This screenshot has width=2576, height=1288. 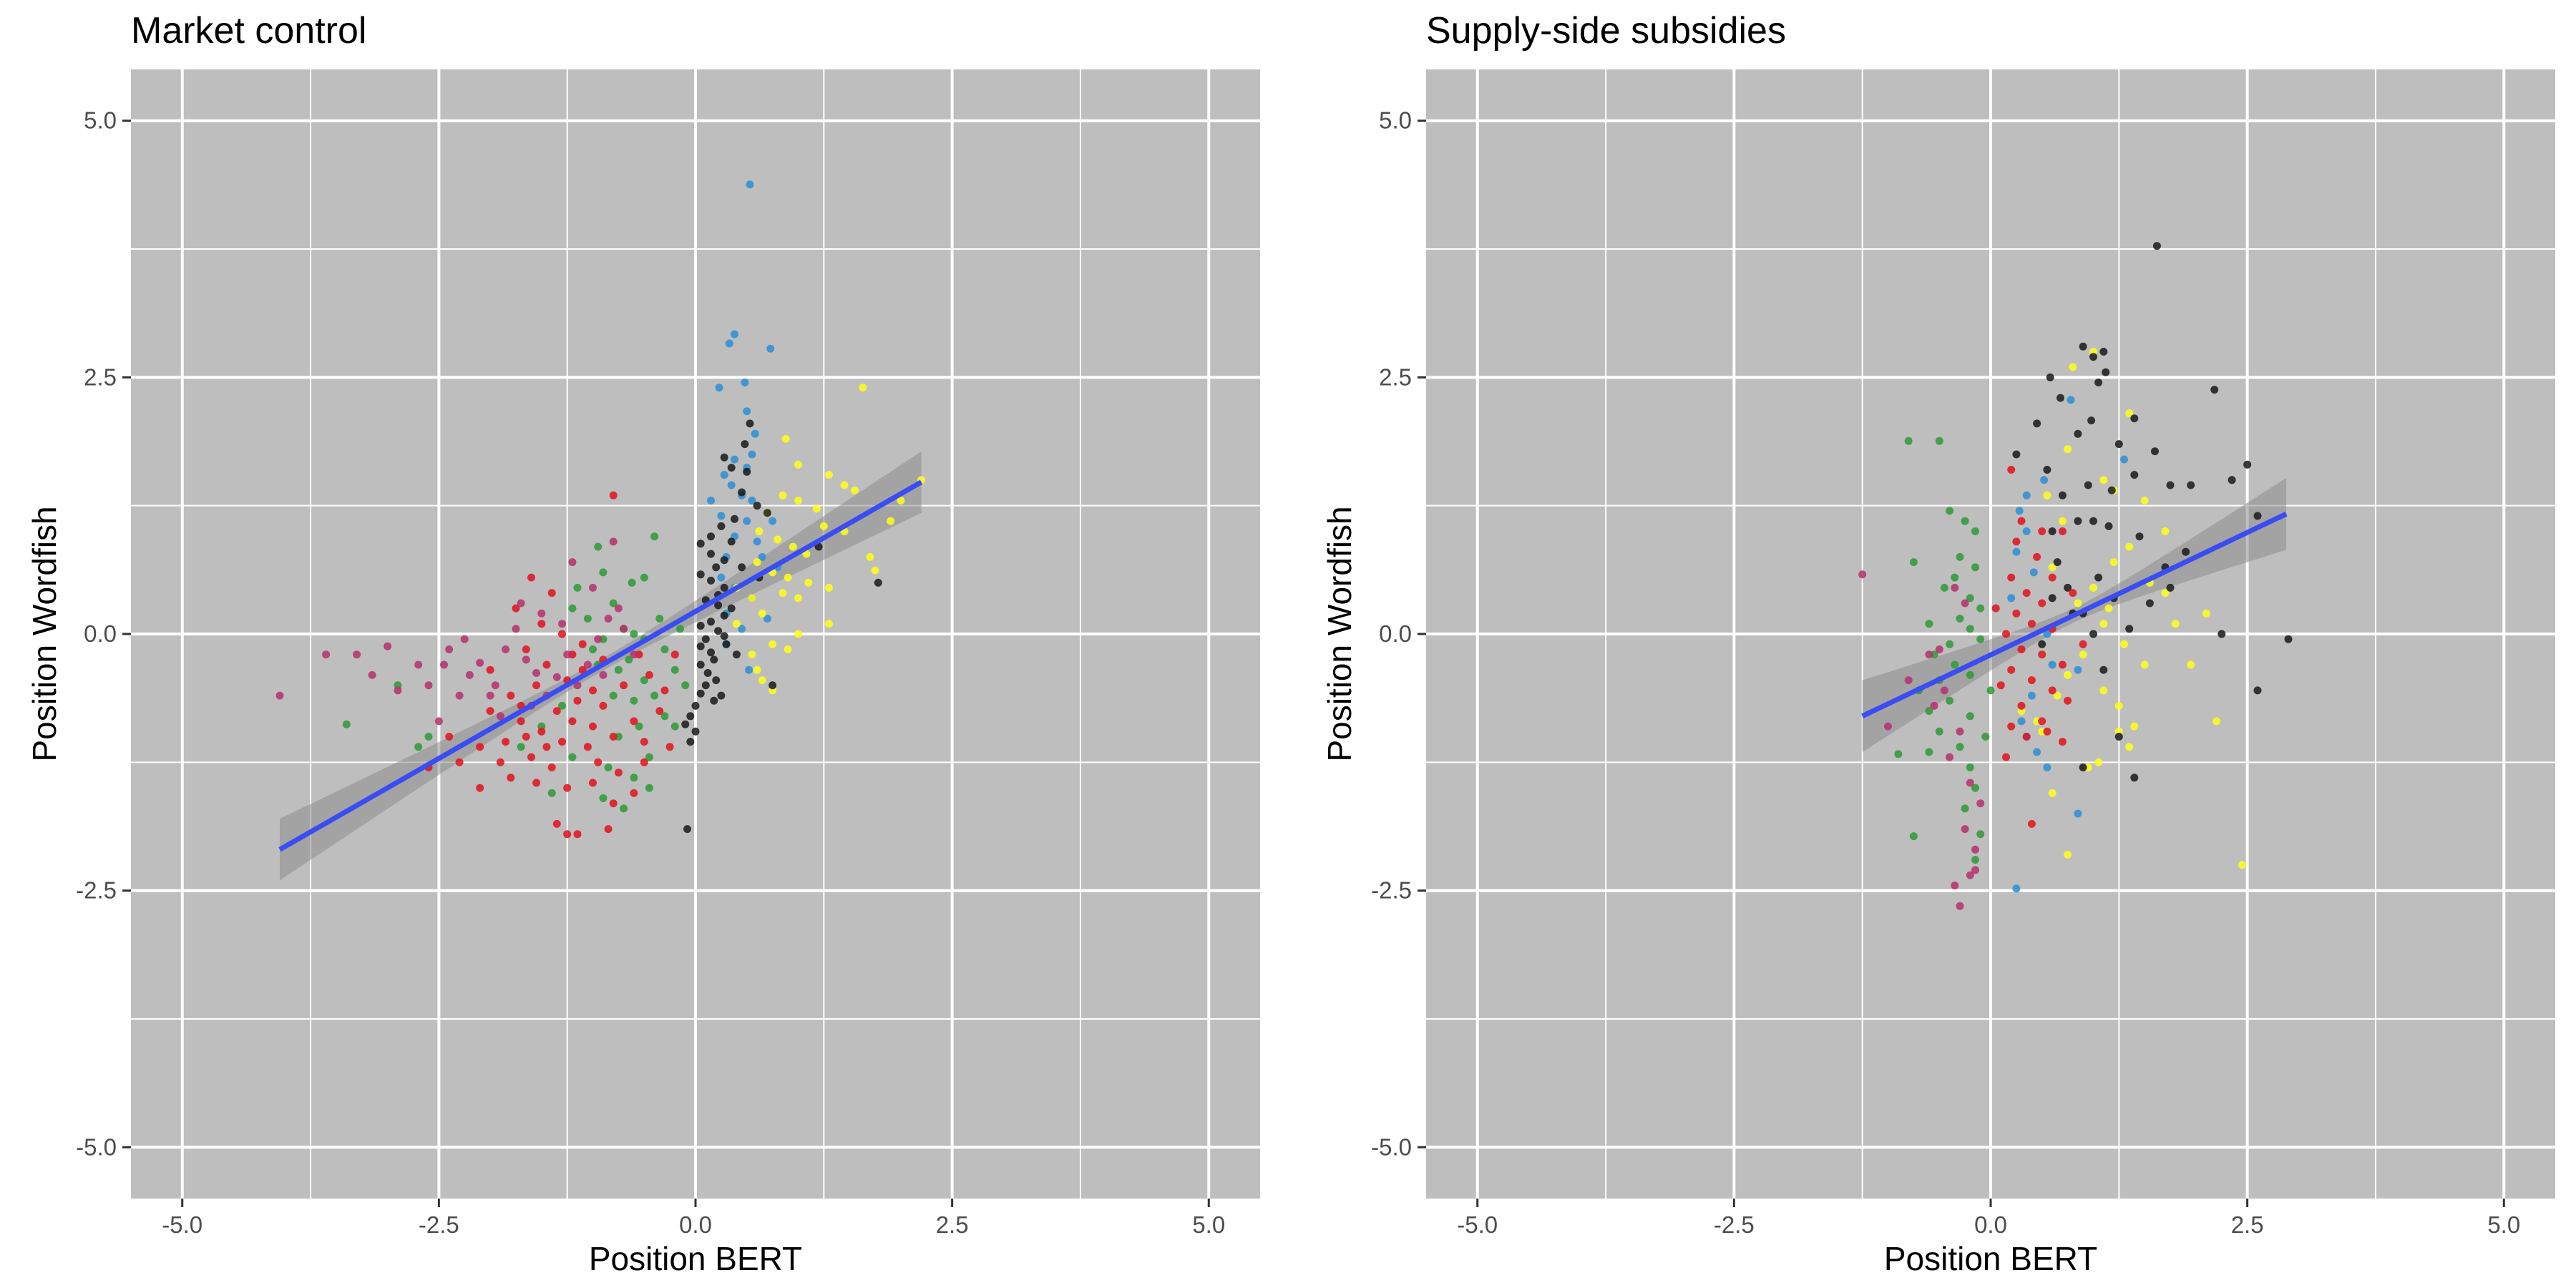 I want to click on y-tick-label: 2.5, so click(x=1395, y=377).